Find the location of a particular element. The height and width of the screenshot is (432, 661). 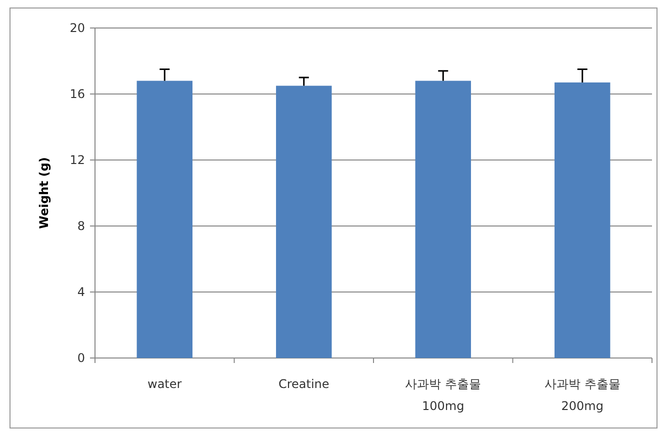

x-tick-label: 사과박 추출물 100mg is located at coordinates (443, 395).